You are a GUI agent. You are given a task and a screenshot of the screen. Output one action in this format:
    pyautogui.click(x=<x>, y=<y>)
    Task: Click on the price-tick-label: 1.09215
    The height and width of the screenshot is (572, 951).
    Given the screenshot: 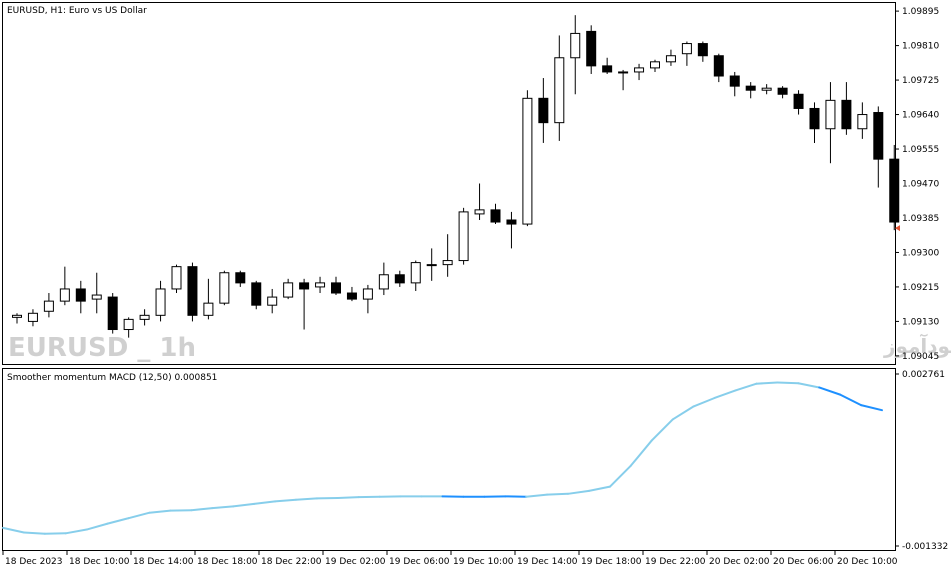 What is the action you would take?
    pyautogui.click(x=920, y=288)
    